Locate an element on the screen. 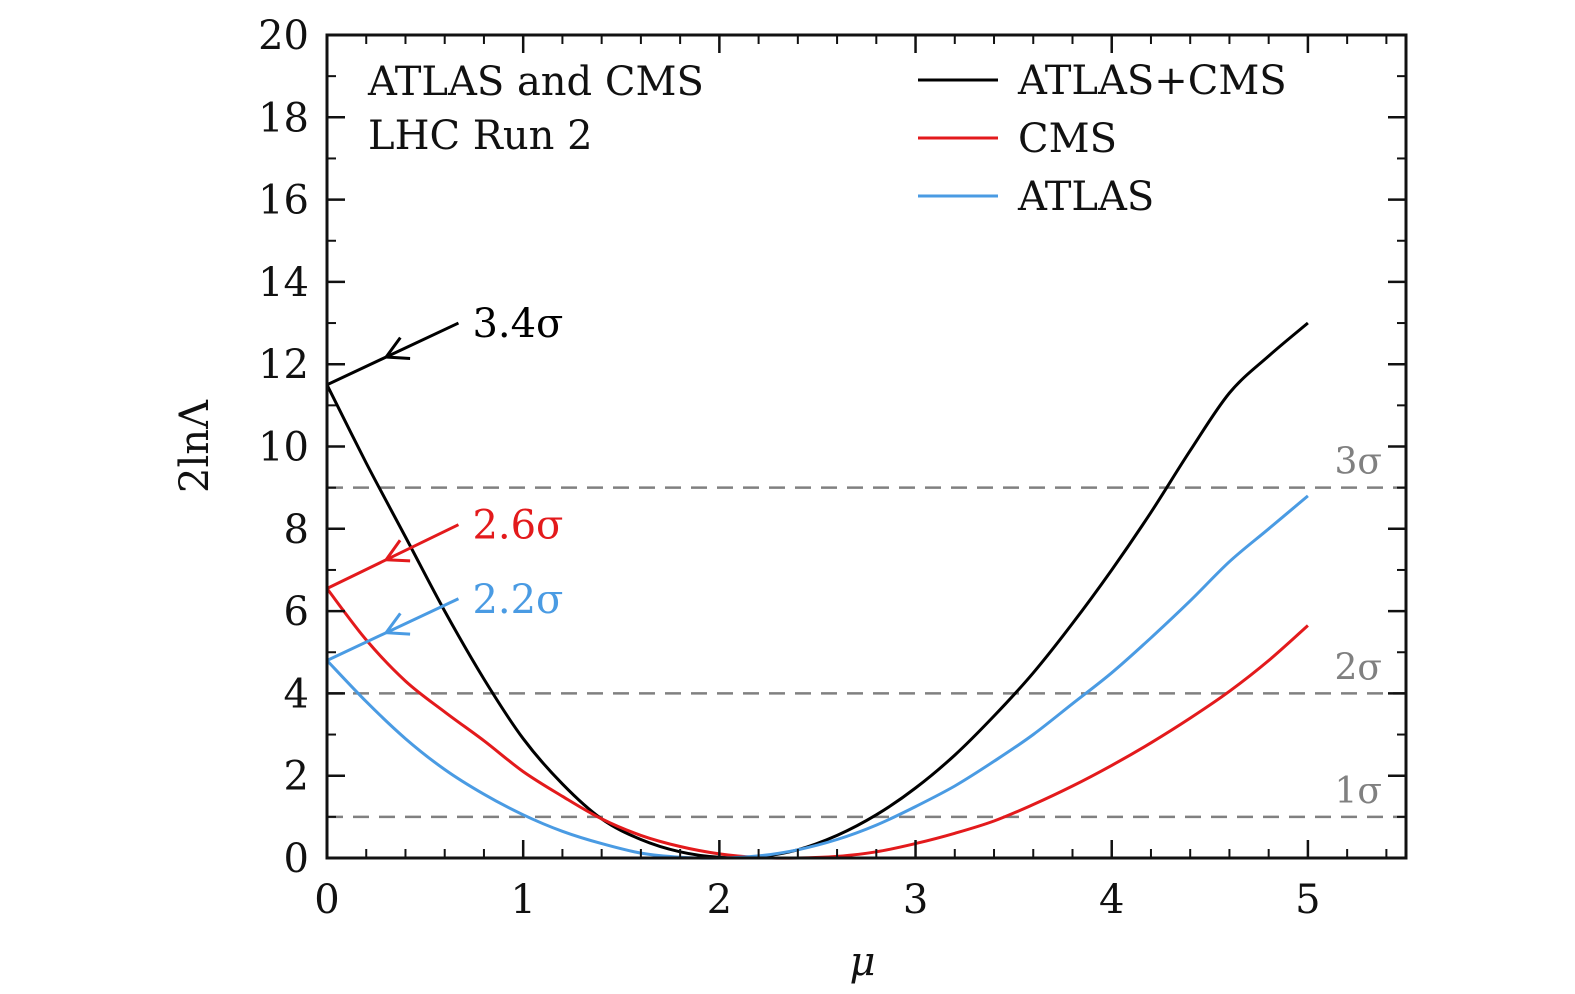  reference-label-1: 1σ is located at coordinates (1358, 791).